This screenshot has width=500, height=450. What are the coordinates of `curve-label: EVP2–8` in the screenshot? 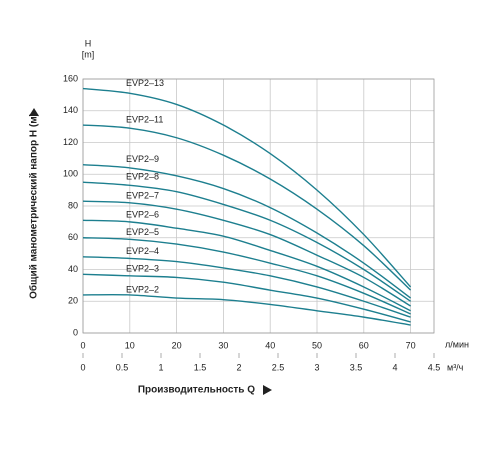 It's located at (142, 177).